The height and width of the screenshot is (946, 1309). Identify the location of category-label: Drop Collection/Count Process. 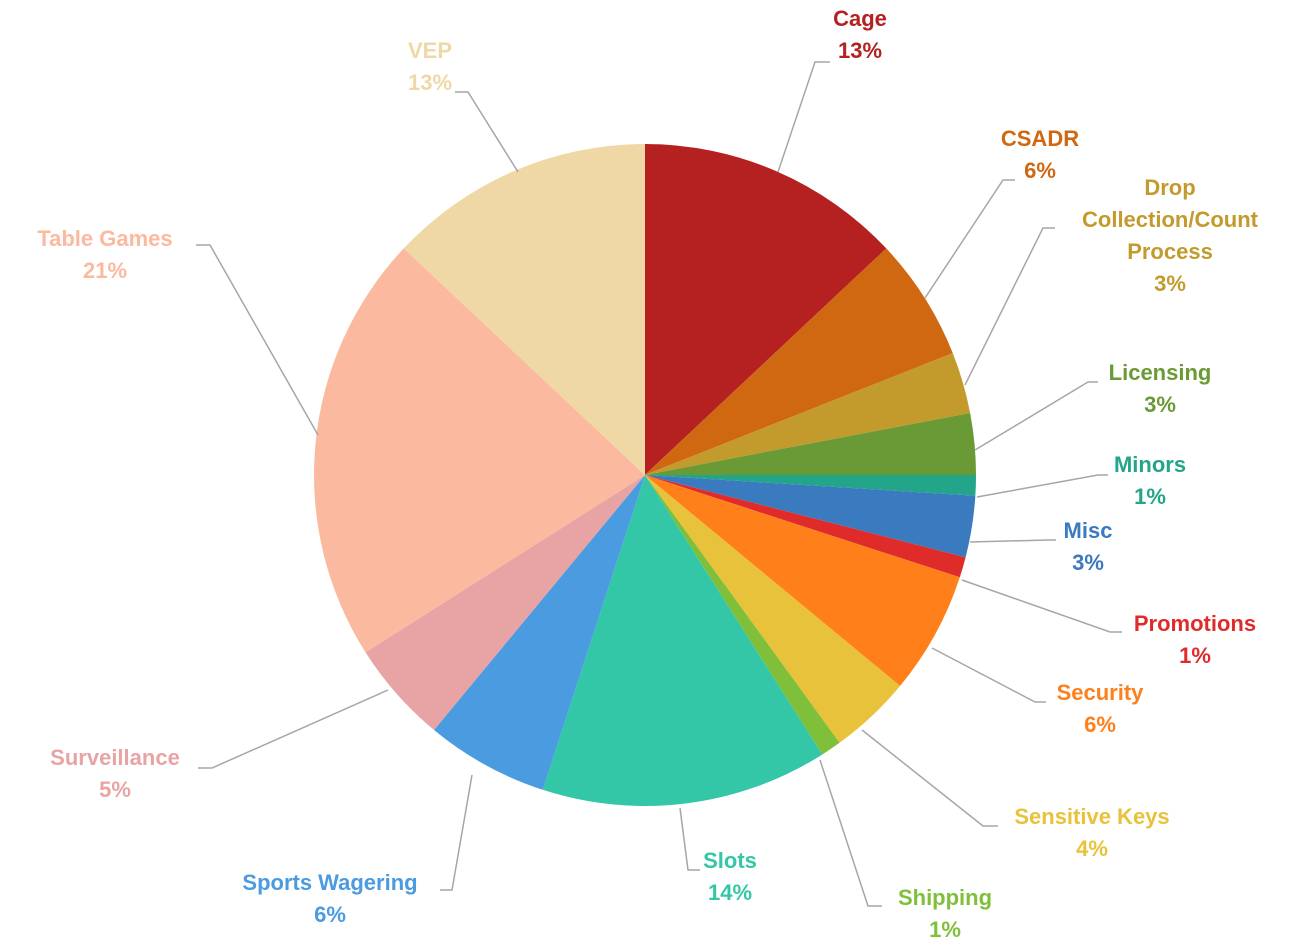
(1170, 219).